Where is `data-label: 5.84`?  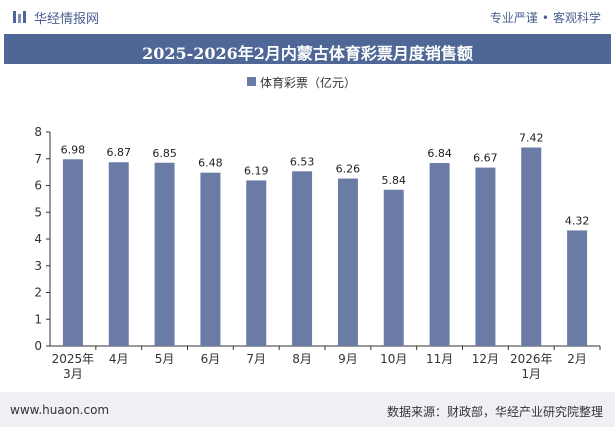
data-label: 5.84 is located at coordinates (394, 180).